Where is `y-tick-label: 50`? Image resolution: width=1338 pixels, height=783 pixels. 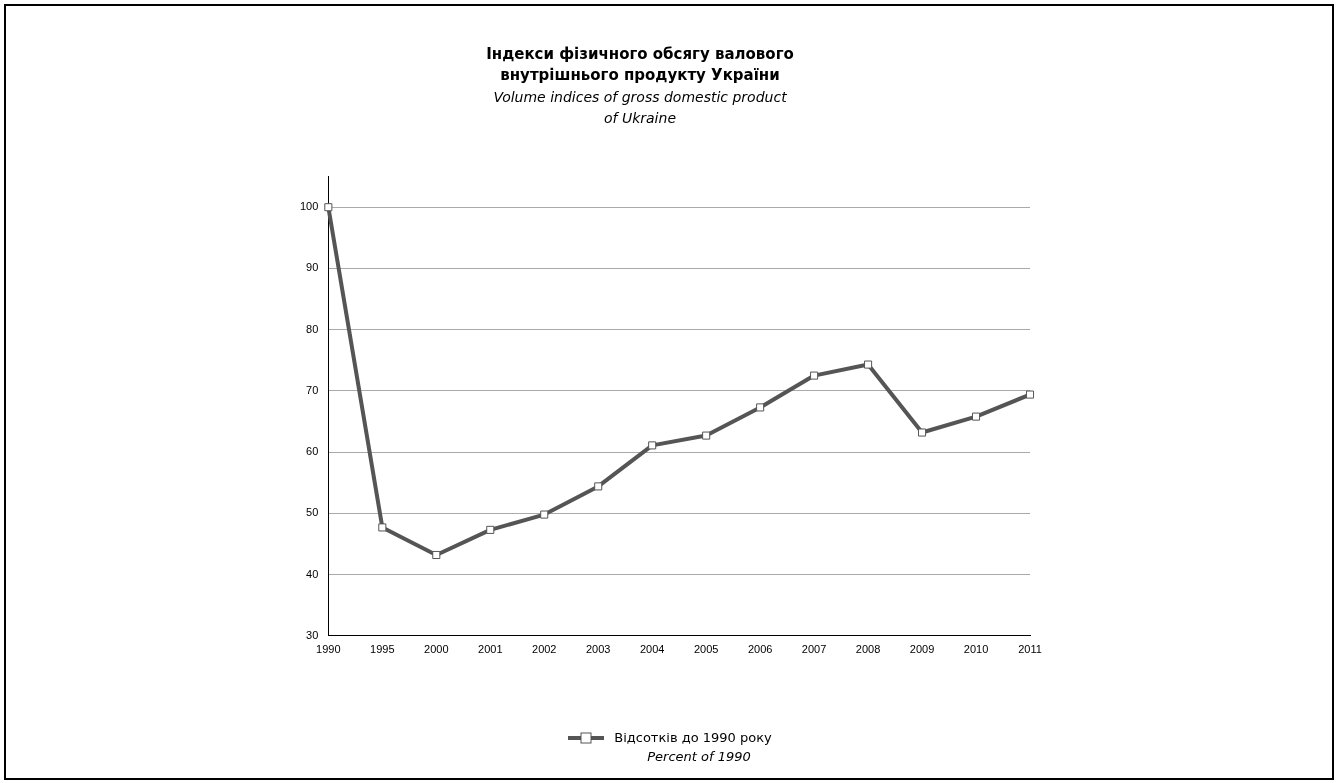 y-tick-label: 50 is located at coordinates (312, 512).